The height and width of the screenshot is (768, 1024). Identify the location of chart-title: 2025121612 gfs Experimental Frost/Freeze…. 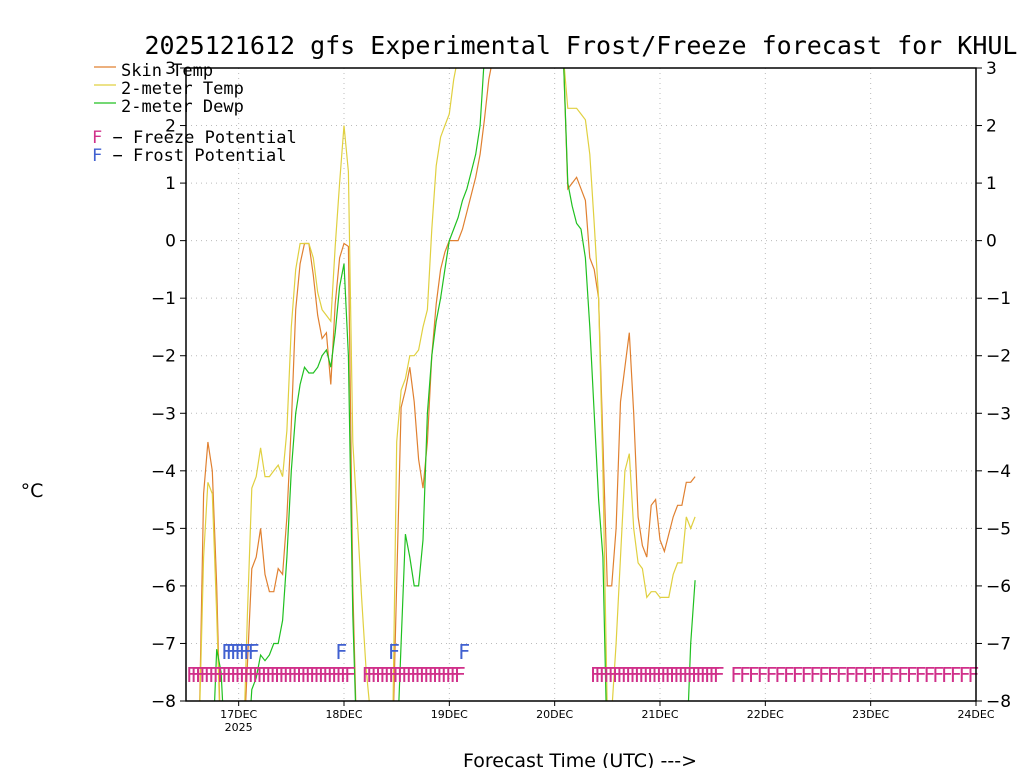
(581, 45).